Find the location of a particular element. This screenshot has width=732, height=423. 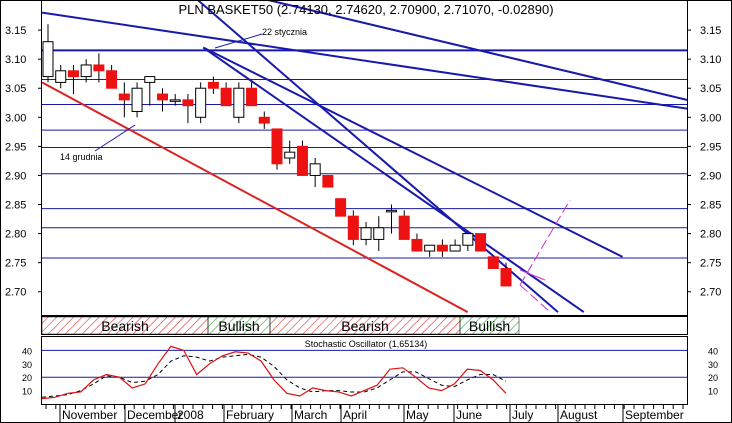

left-tick-label: 3.10 is located at coordinates (15, 60).